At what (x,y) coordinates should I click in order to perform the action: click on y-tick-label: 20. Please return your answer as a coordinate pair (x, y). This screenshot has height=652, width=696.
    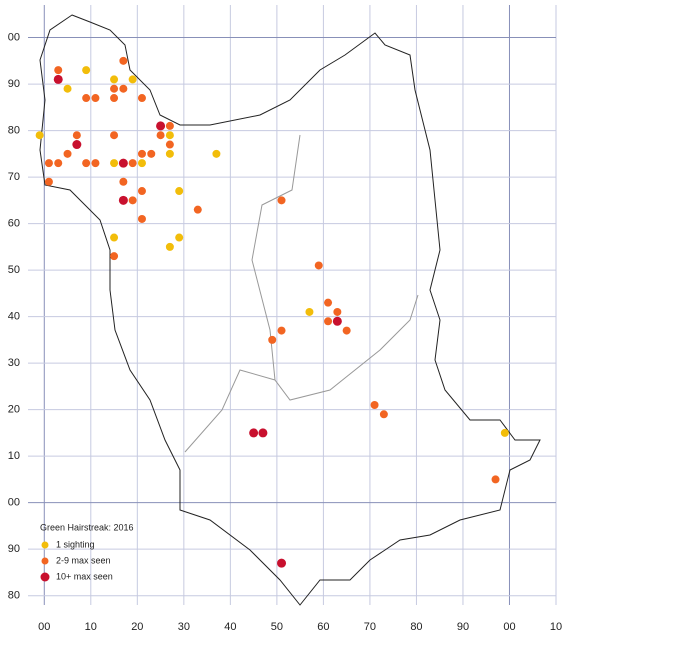
    Looking at the image, I should click on (14, 410).